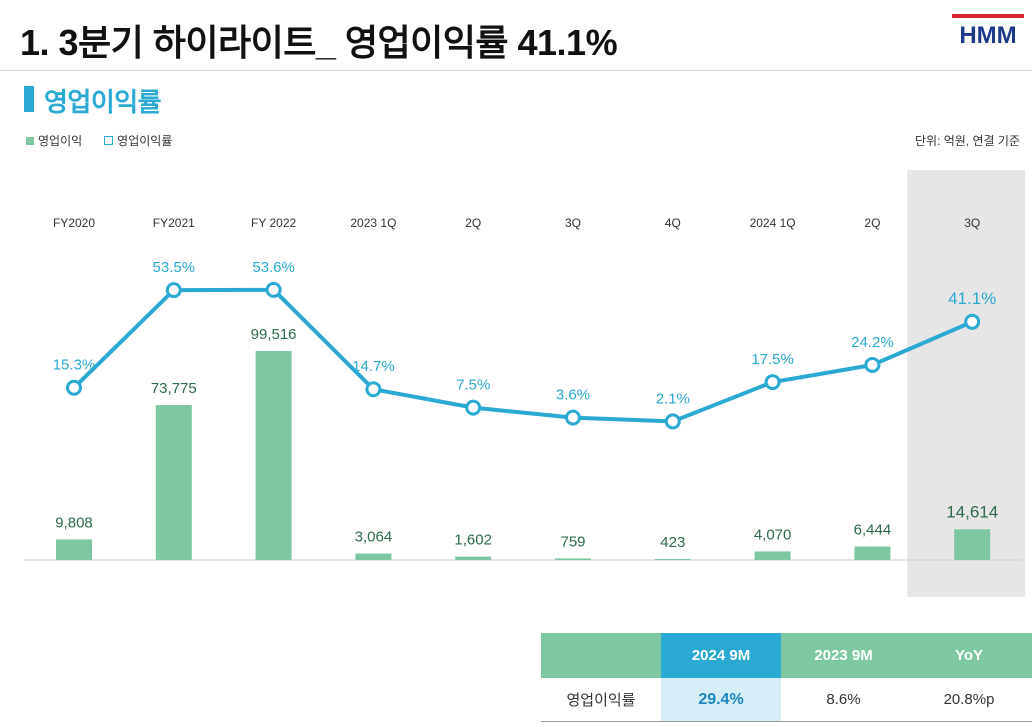  Describe the element at coordinates (373, 223) in the screenshot. I see `category-label: 2023 1Q` at that location.